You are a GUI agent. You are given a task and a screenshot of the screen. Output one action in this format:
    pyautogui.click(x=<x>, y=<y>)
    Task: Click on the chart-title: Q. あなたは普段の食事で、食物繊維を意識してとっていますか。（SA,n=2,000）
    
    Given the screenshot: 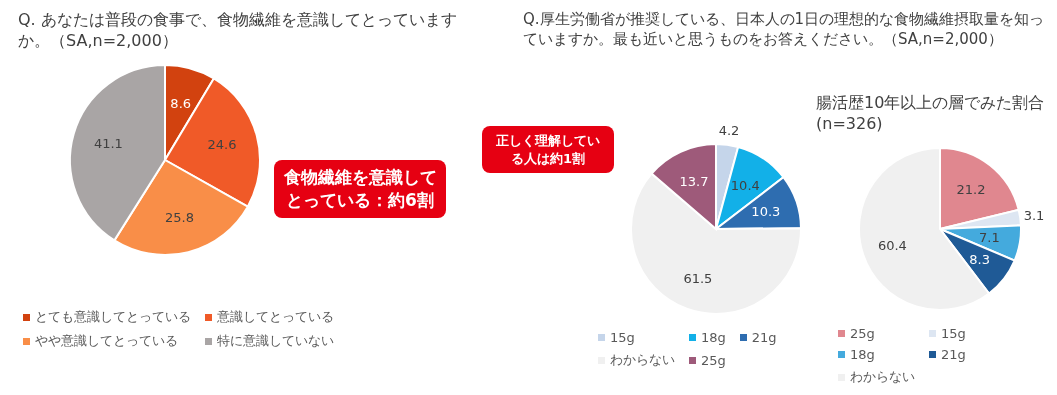 What is the action you would take?
    pyautogui.click(x=238, y=31)
    